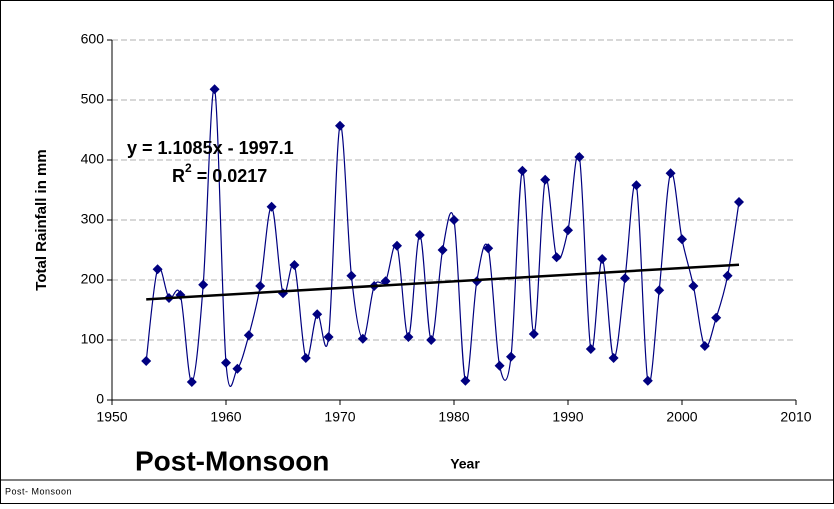 The height and width of the screenshot is (509, 834). I want to click on x-tick-label: 1970, so click(339, 417).